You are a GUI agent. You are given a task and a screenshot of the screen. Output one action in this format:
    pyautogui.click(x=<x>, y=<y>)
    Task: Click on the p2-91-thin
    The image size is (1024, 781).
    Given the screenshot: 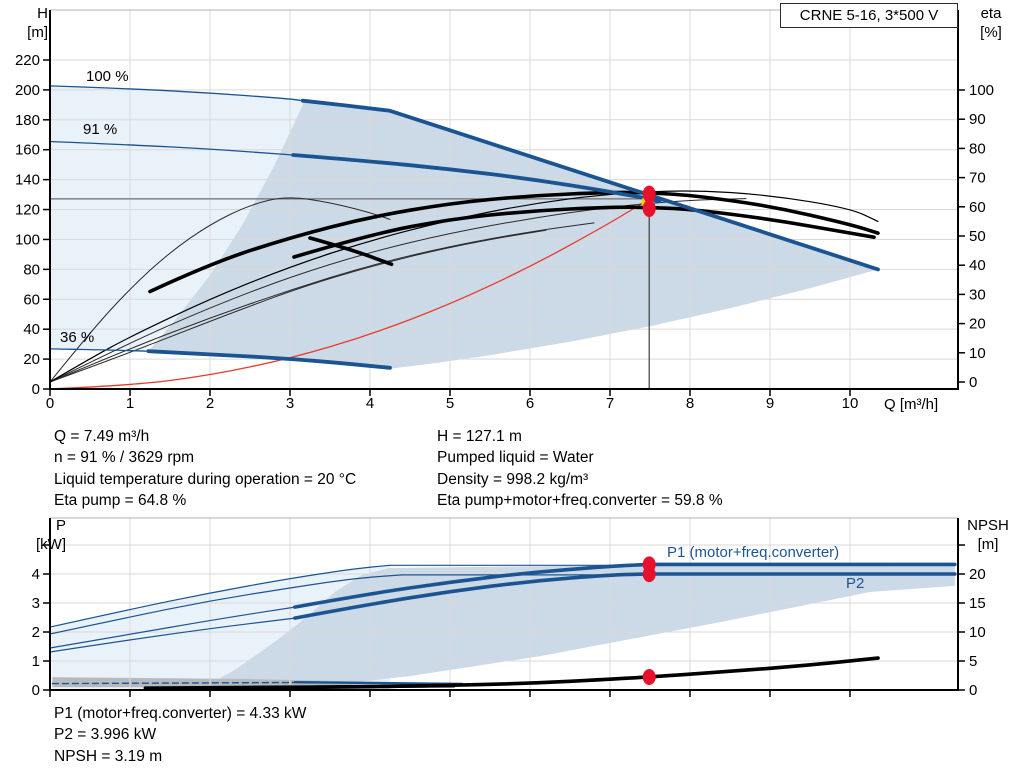 What is the action you would take?
    pyautogui.click(x=172, y=635)
    